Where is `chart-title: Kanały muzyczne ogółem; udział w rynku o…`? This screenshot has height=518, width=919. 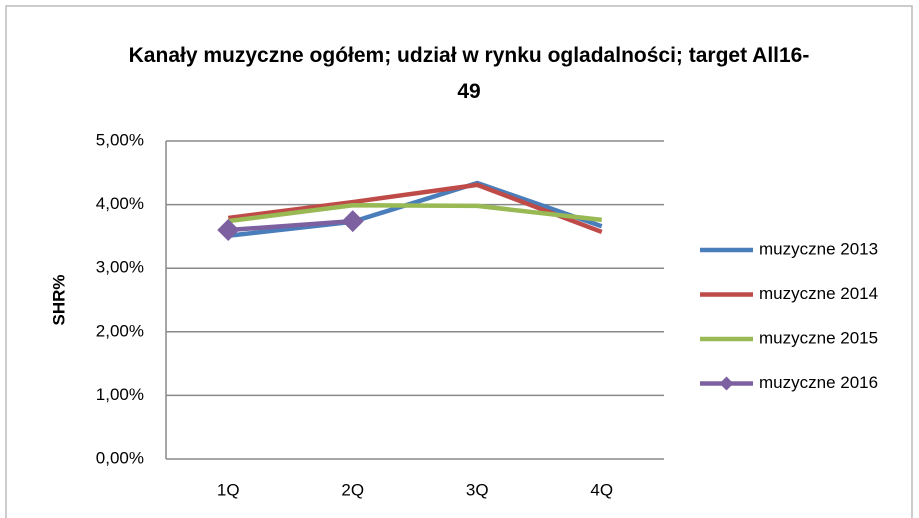
chart-title: Kanały muzyczne ogółem; udział w rynku o… is located at coordinates (469, 73).